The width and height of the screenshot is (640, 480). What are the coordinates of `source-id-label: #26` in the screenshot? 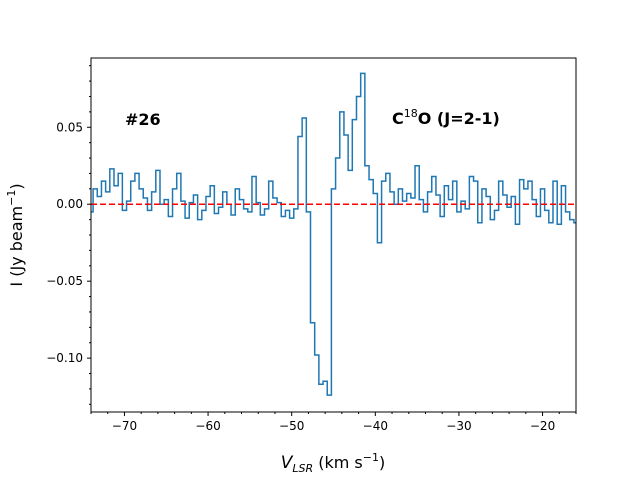 It's located at (143, 119).